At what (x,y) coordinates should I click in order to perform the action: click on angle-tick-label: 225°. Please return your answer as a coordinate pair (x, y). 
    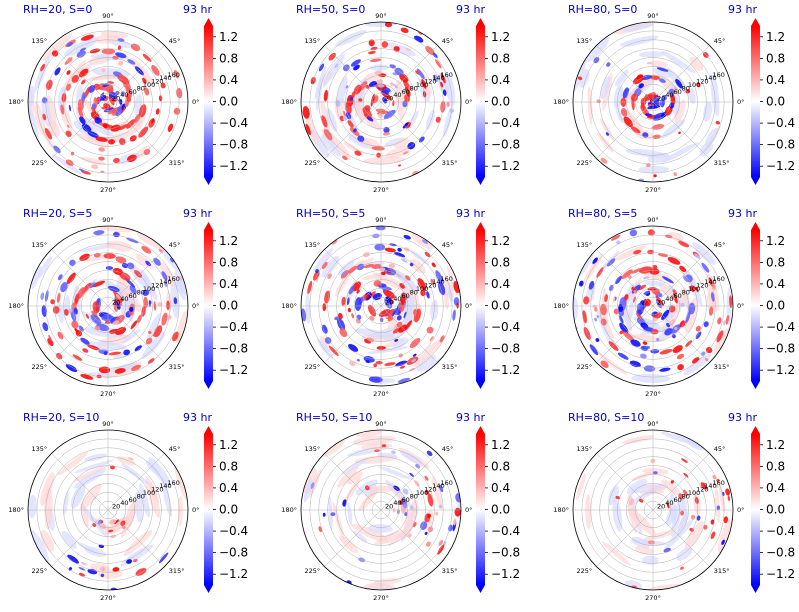
    Looking at the image, I should click on (313, 367).